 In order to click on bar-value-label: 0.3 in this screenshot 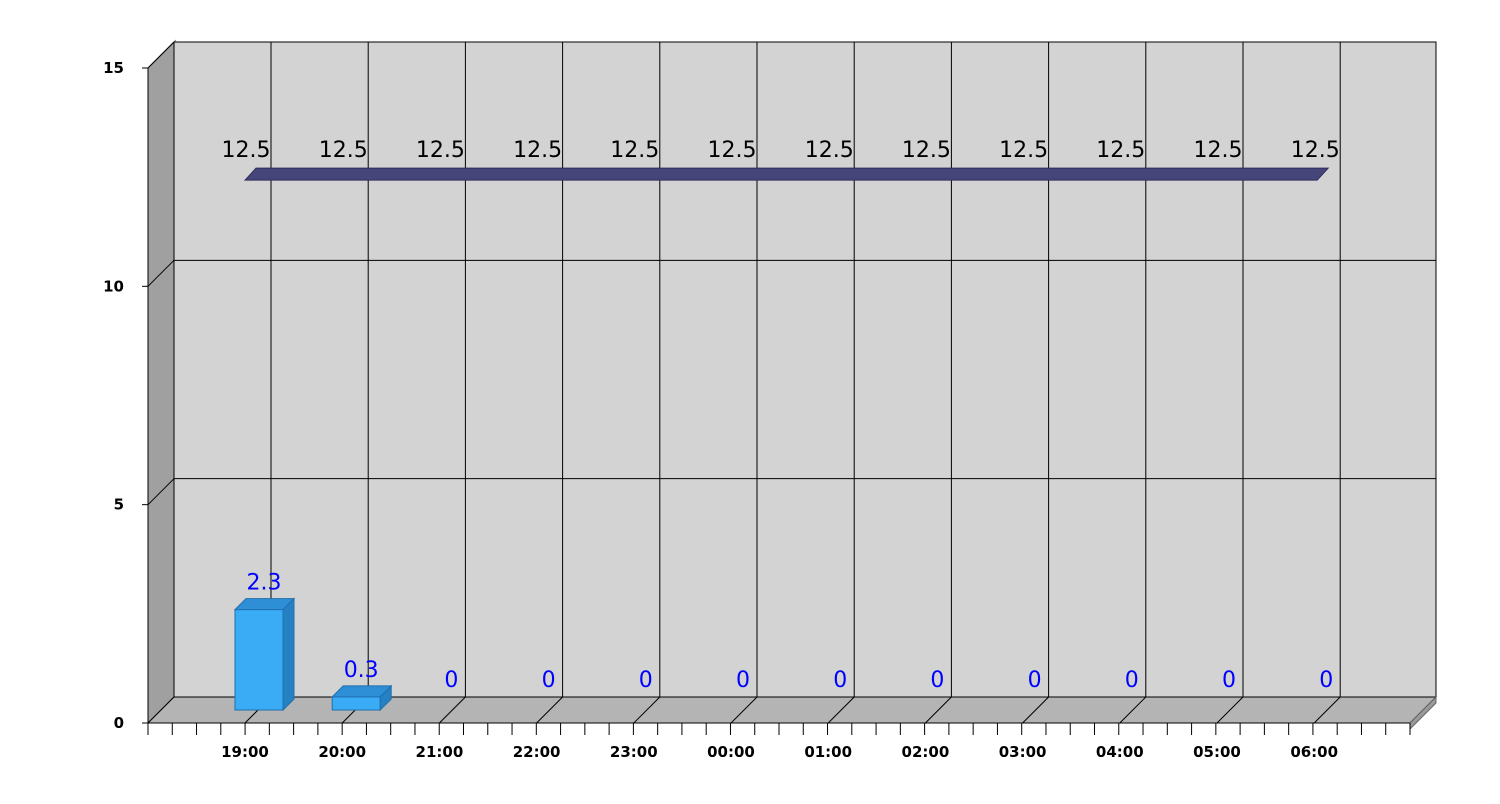, I will do `click(361, 670)`.